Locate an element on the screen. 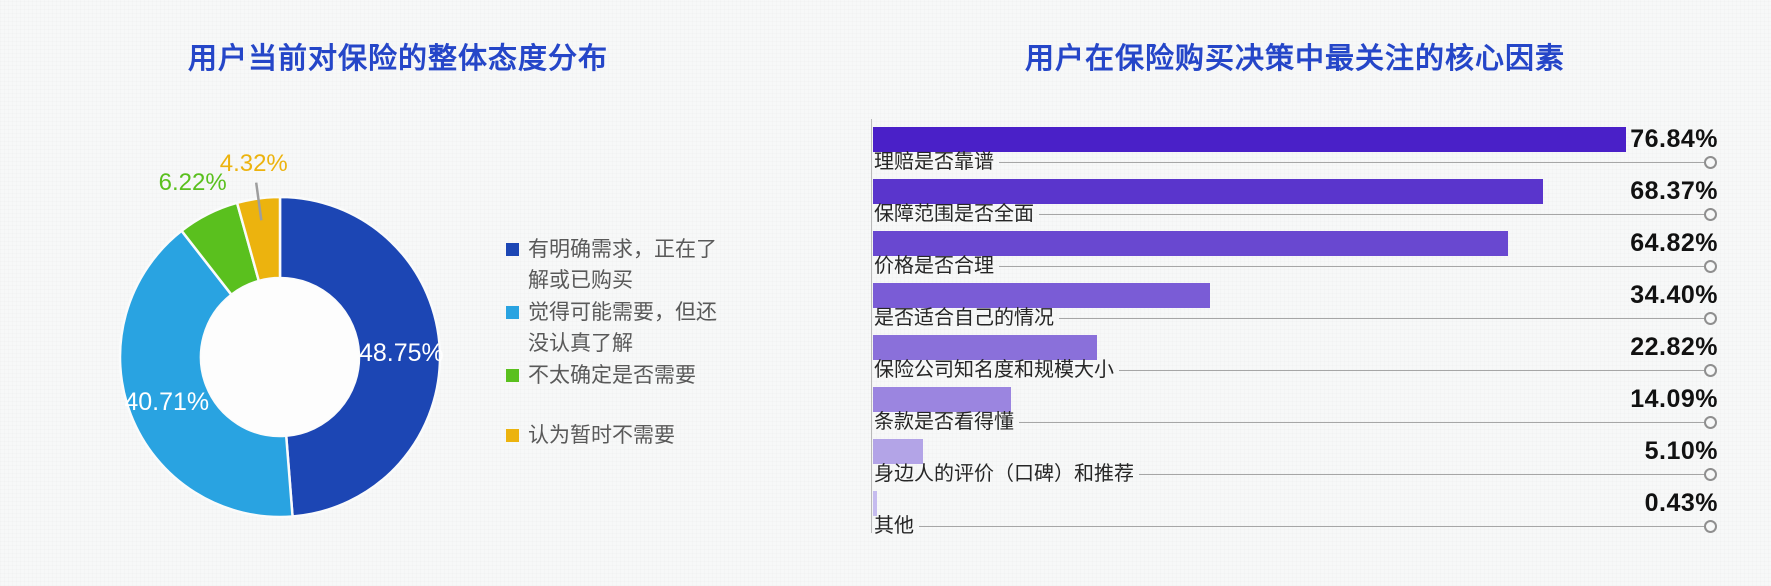 This screenshot has height=586, width=1771. bar-value: 22.82% is located at coordinates (1674, 347).